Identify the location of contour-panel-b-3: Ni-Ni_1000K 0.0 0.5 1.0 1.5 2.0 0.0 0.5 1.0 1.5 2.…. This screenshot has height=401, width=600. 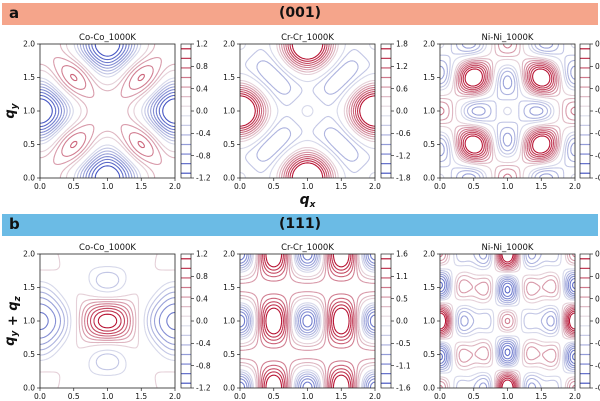
(511, 322).